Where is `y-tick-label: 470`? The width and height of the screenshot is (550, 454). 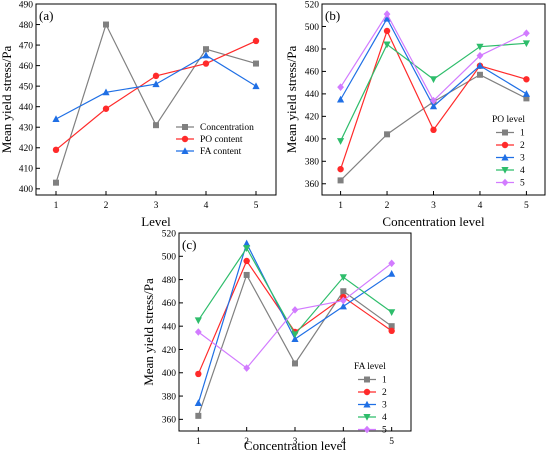 y-tick-label: 470 is located at coordinates (26, 46).